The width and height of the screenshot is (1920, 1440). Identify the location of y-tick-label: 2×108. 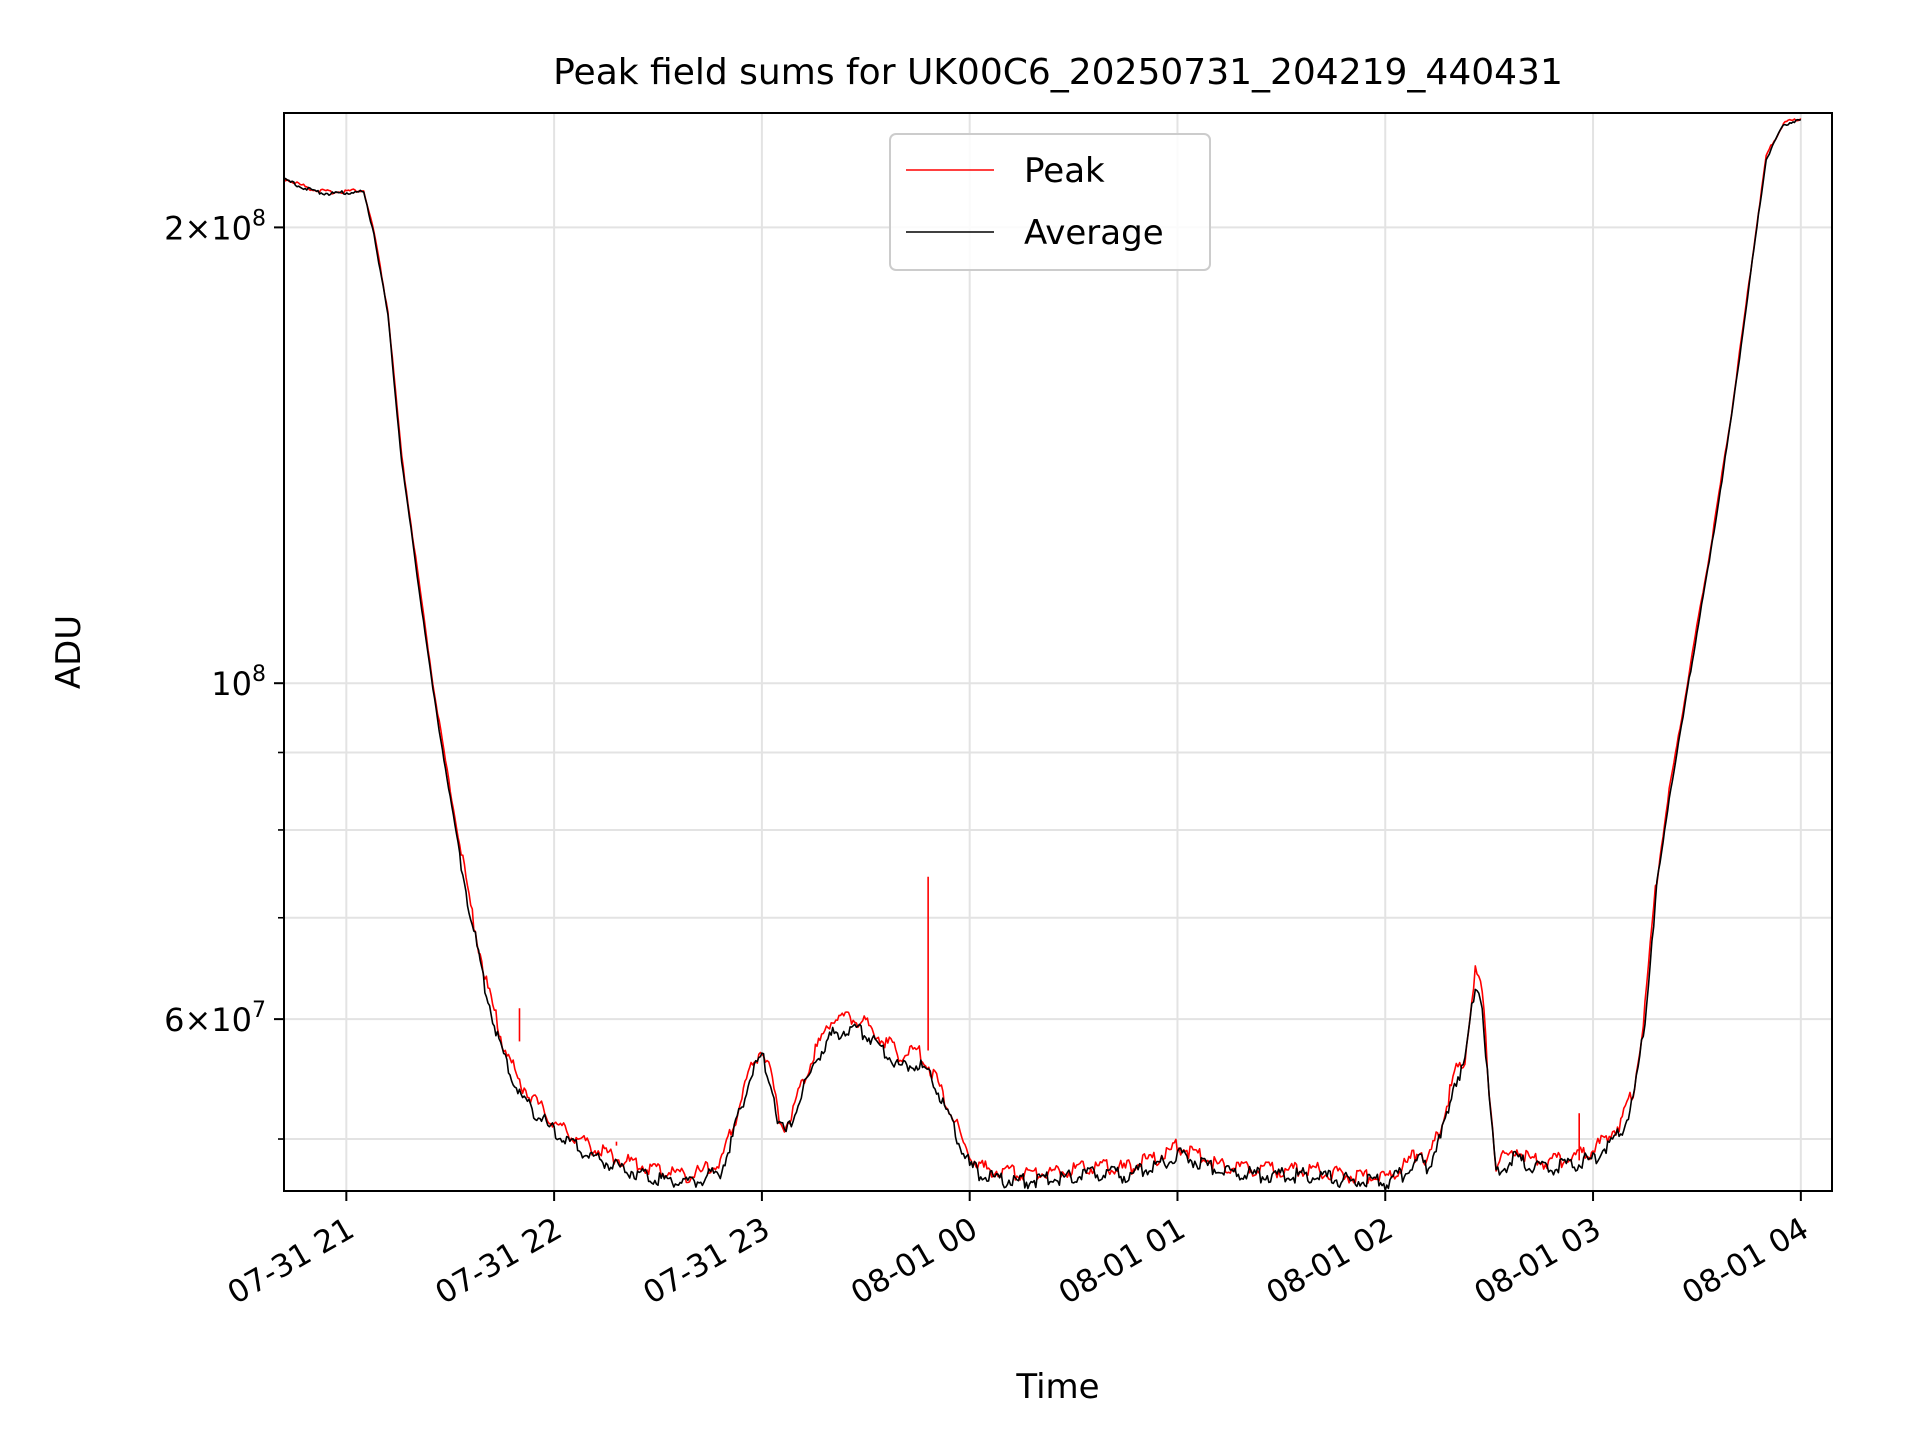
(215, 226).